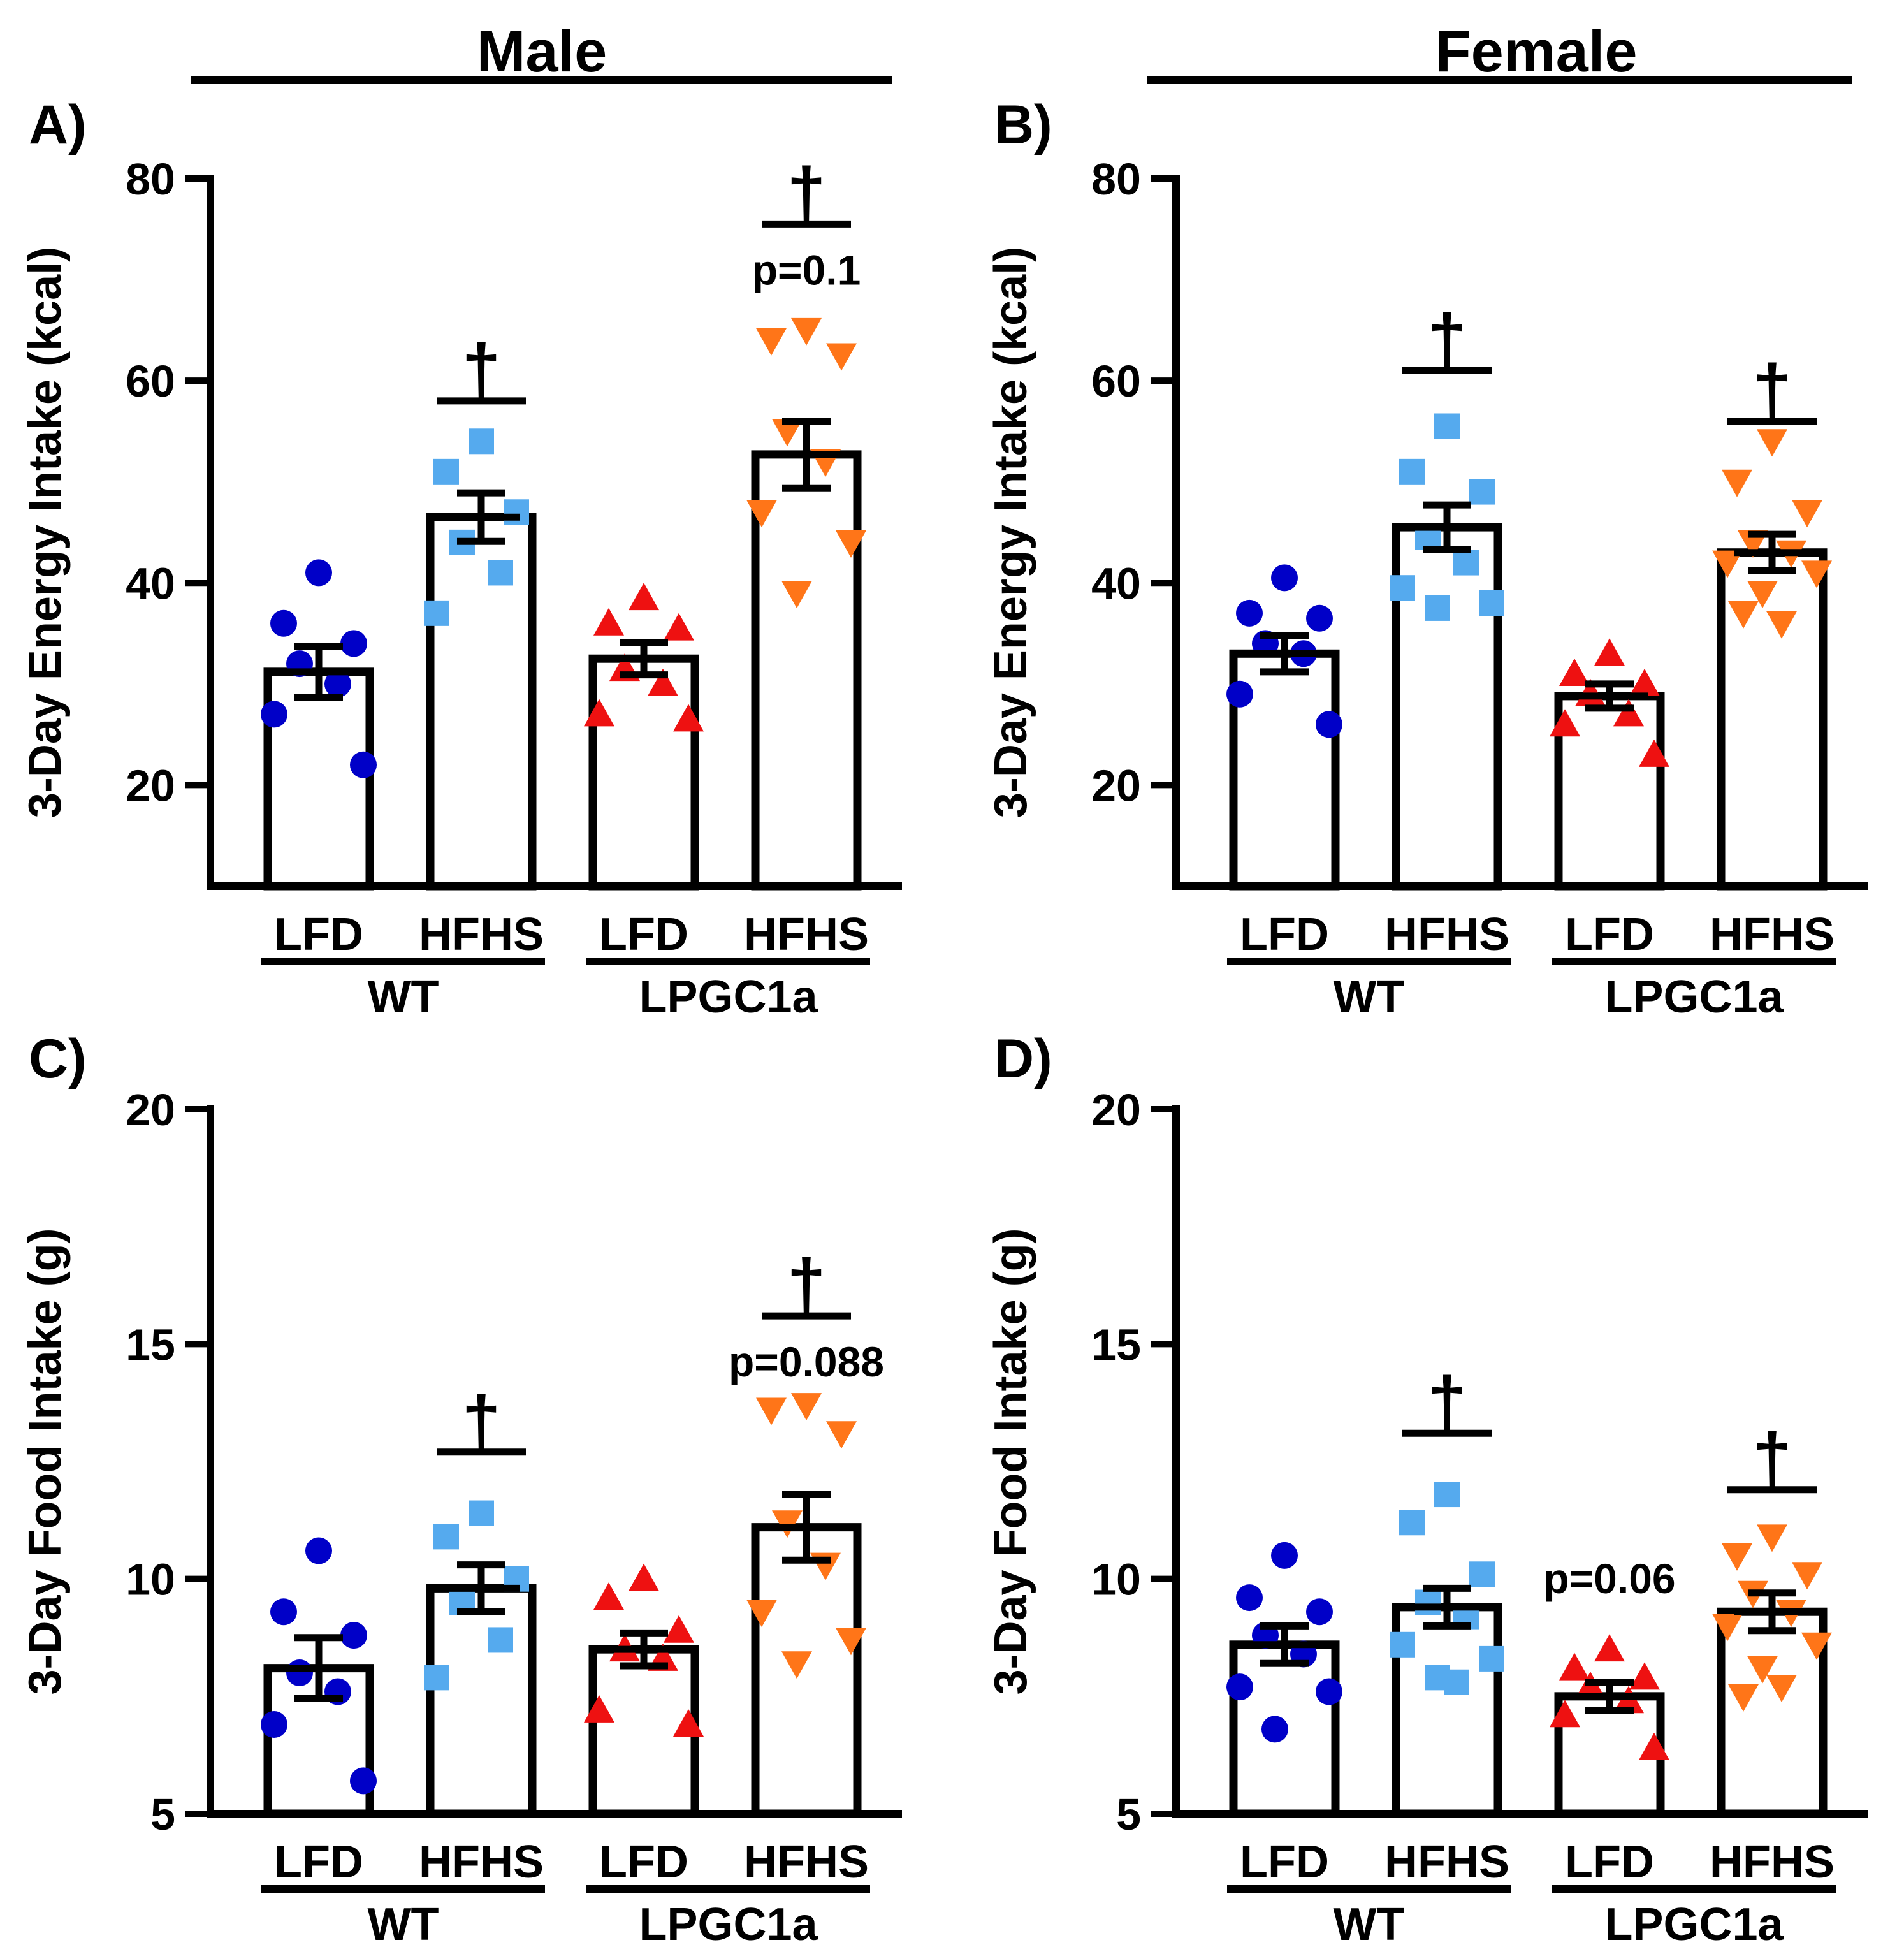 Image resolution: width=1904 pixels, height=1954 pixels. Describe the element at coordinates (1116, 179) in the screenshot. I see `y-tick-label: 80` at that location.